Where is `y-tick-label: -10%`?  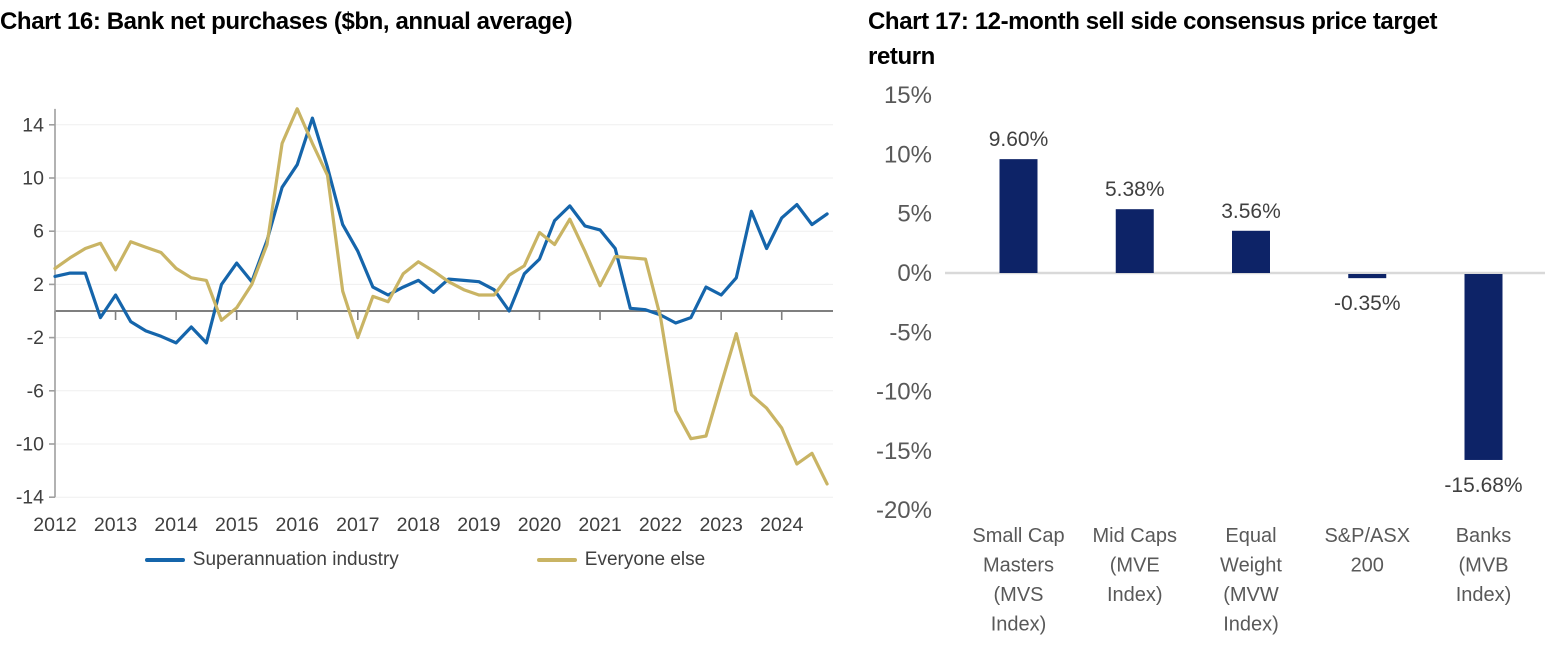 y-tick-label: -10% is located at coordinates (904, 392).